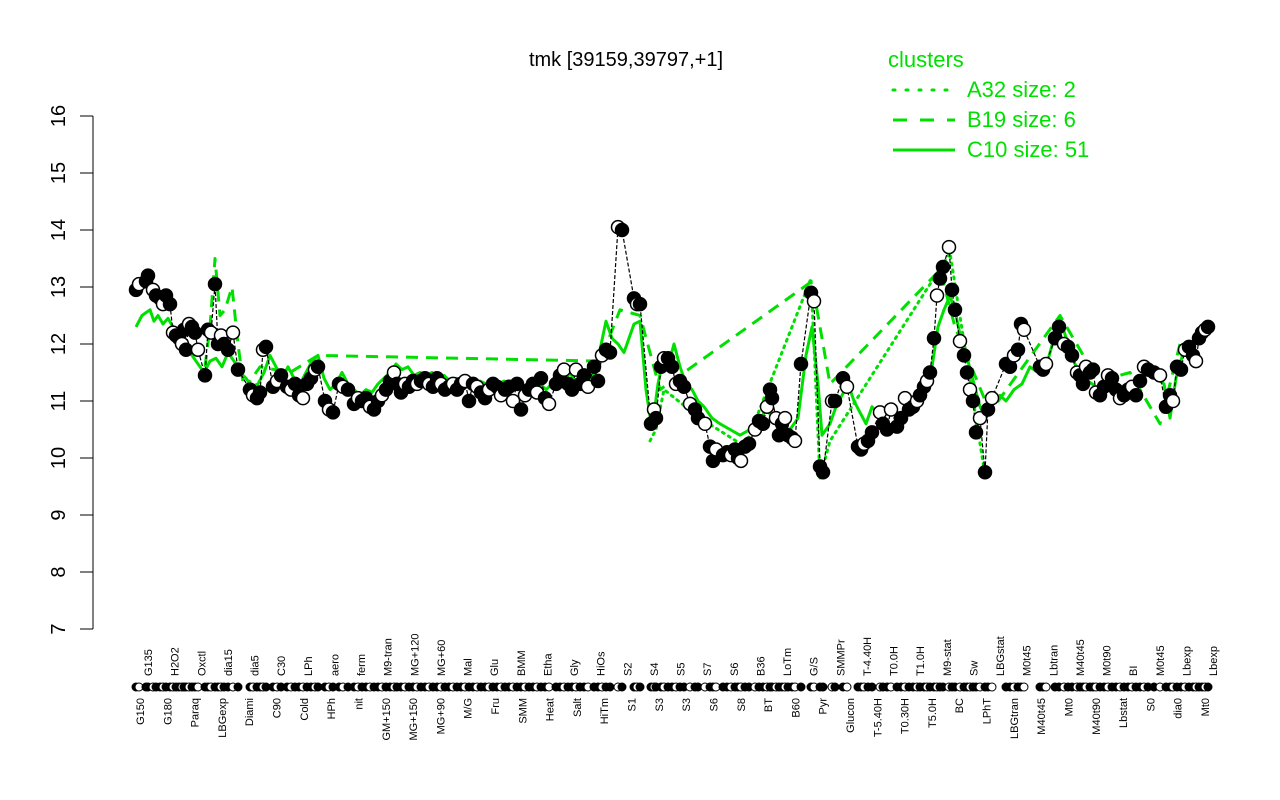 The width and height of the screenshot is (1280, 800). What do you see at coordinates (523, 711) in the screenshot?
I see `x-tick-label: SMM` at bounding box center [523, 711].